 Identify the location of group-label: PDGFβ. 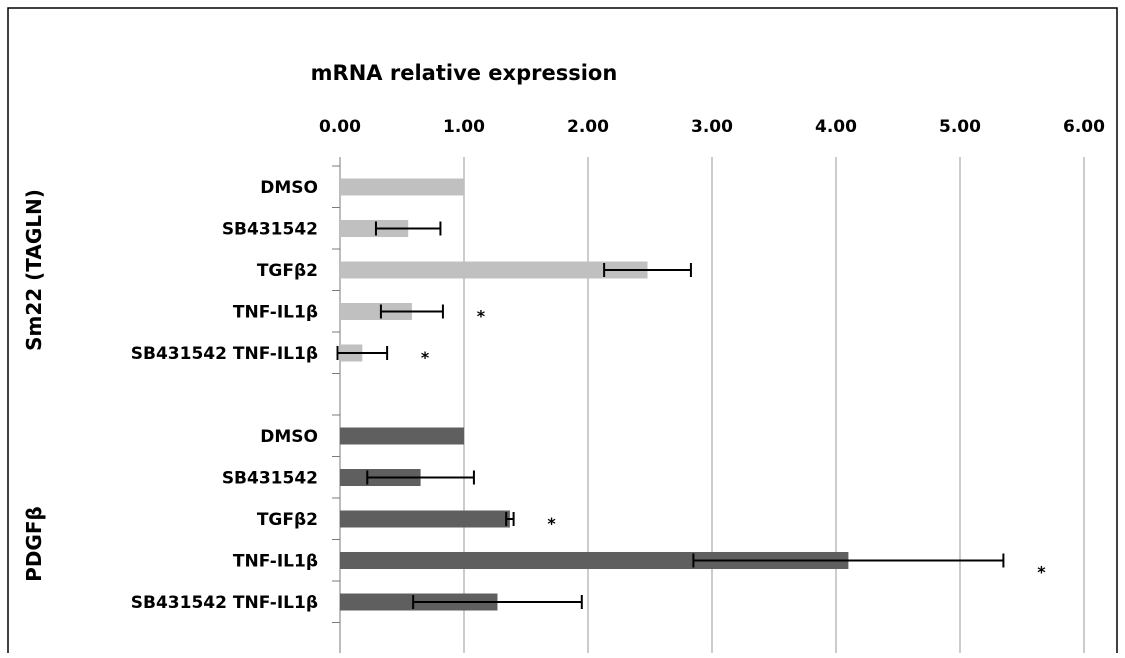
(34, 544).